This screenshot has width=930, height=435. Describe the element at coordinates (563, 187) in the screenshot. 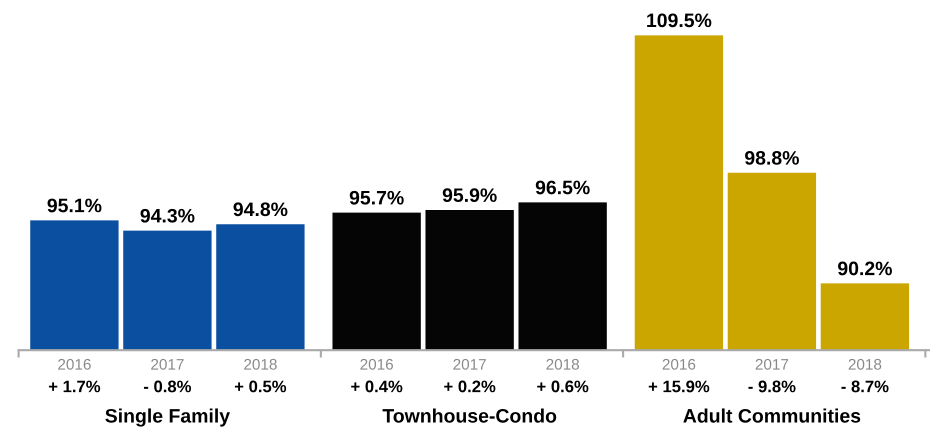

I see `data-label: 96.5%` at that location.